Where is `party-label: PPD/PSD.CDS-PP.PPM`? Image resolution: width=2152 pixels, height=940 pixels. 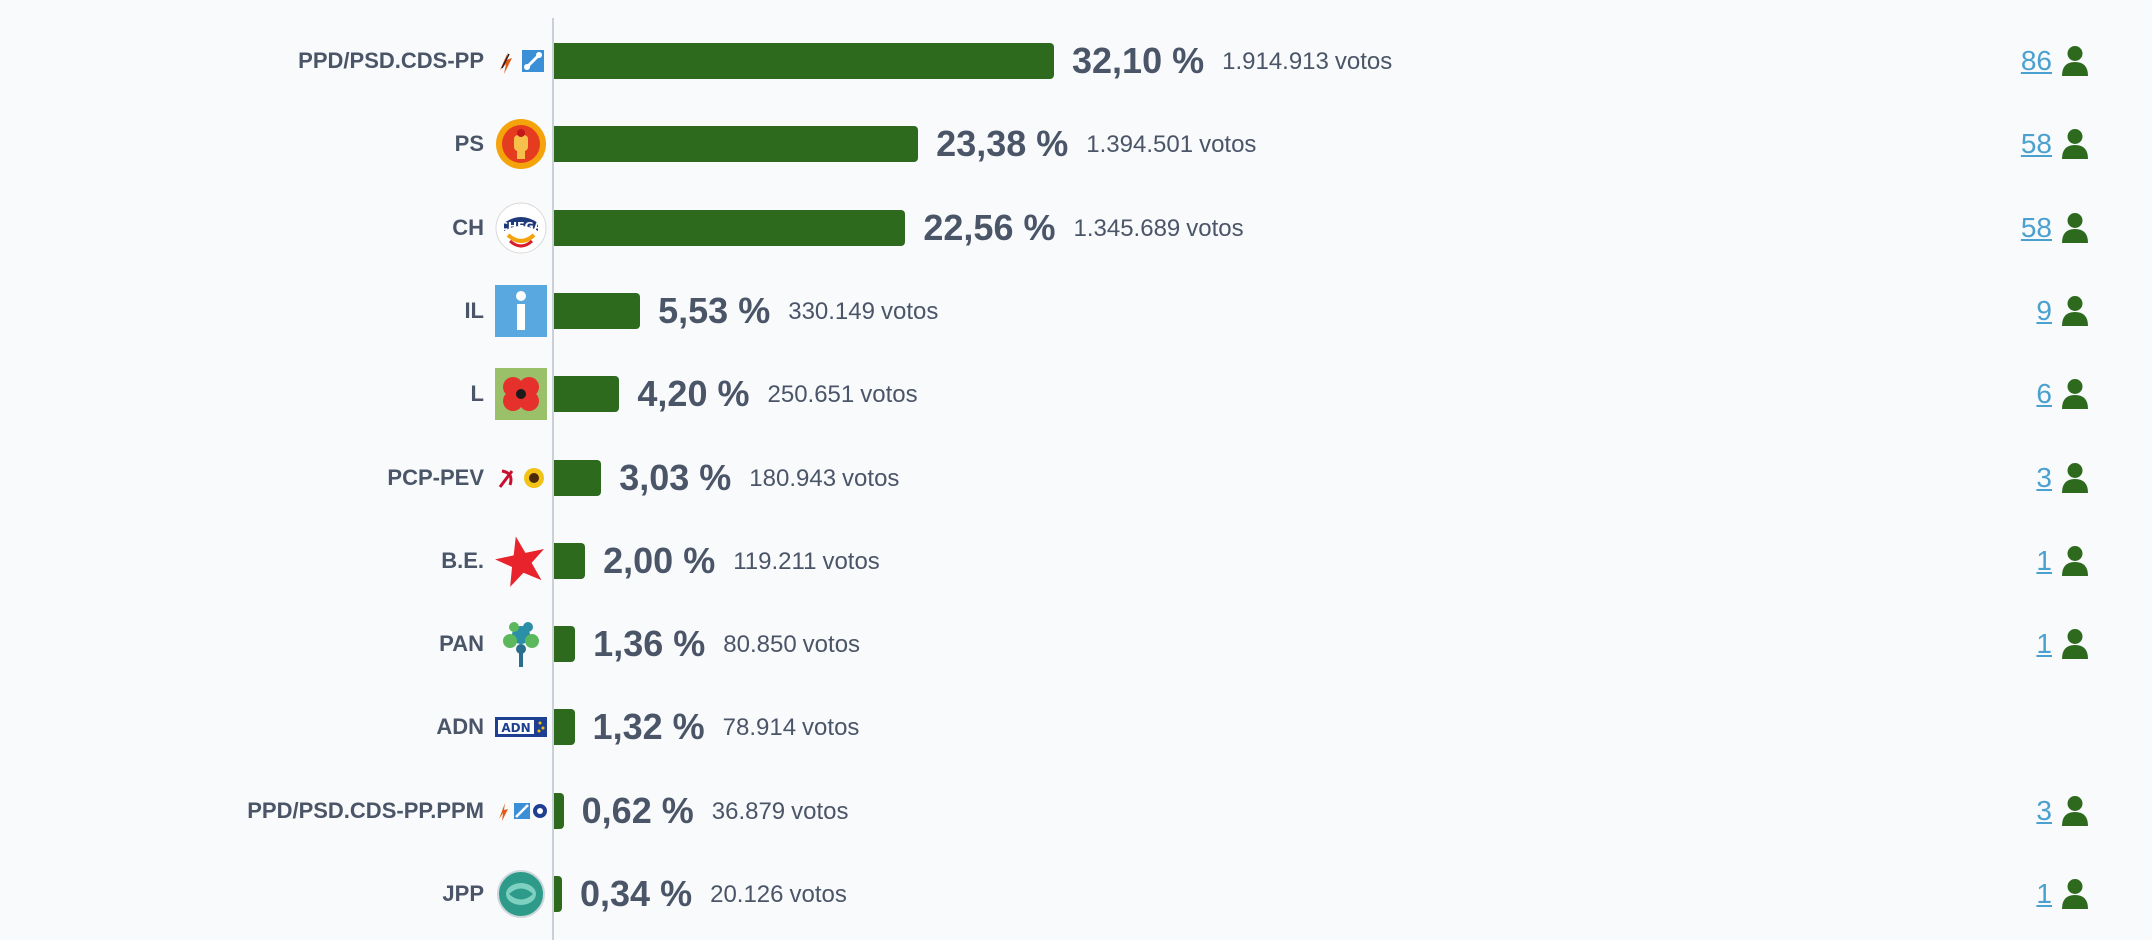 party-label: PPD/PSD.CDS-PP.PPM is located at coordinates (365, 810).